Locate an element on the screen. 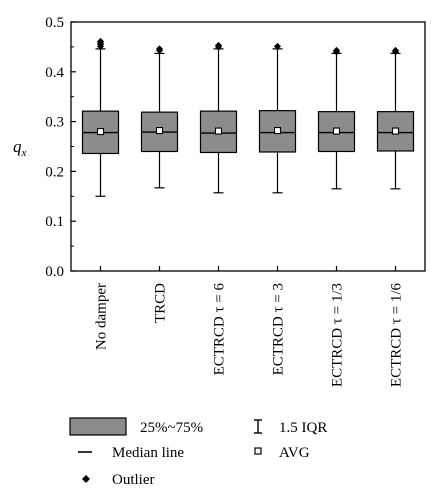 The image size is (443, 500). y-axis-ticks: 0.0 0.1 0.2 0.3 0.4 0.5 is located at coordinates (60, 147).